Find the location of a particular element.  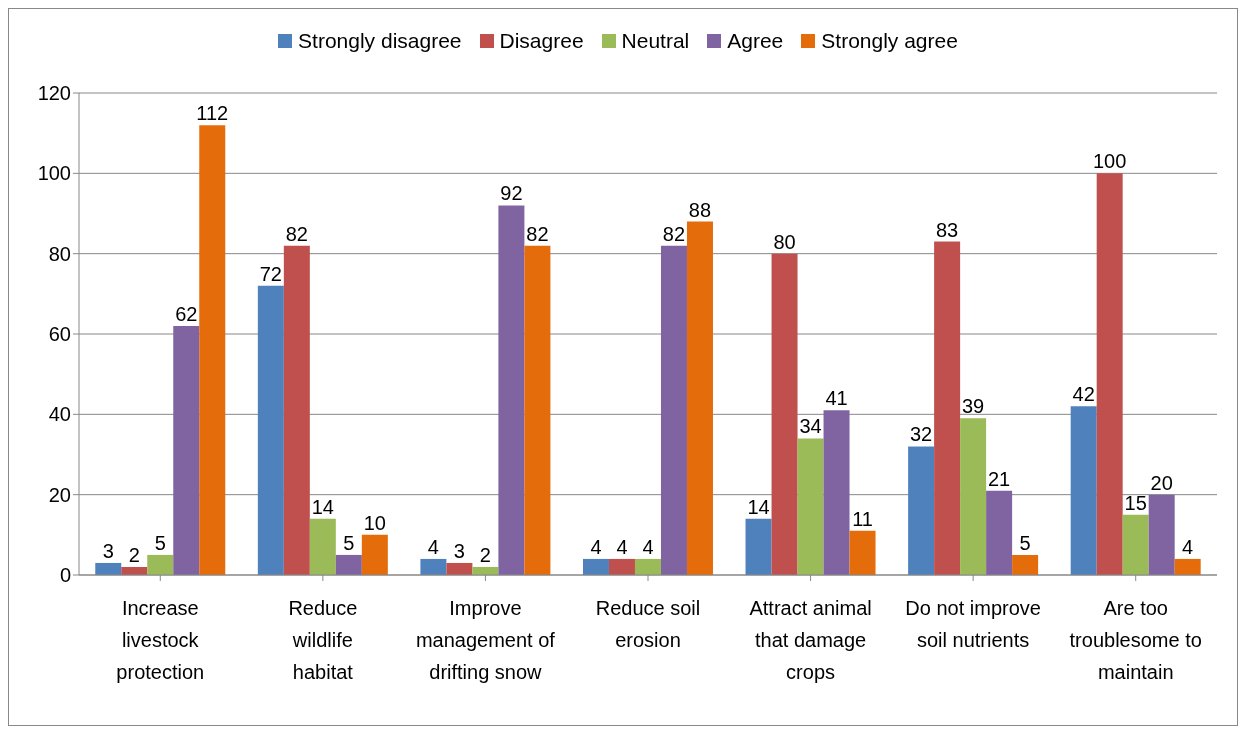

data-label: 41 is located at coordinates (836, 398).